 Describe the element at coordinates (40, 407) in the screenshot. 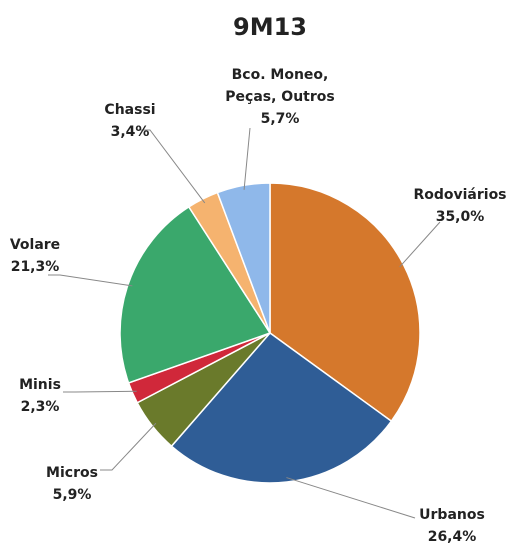

I see `value-label: 2,3%` at that location.